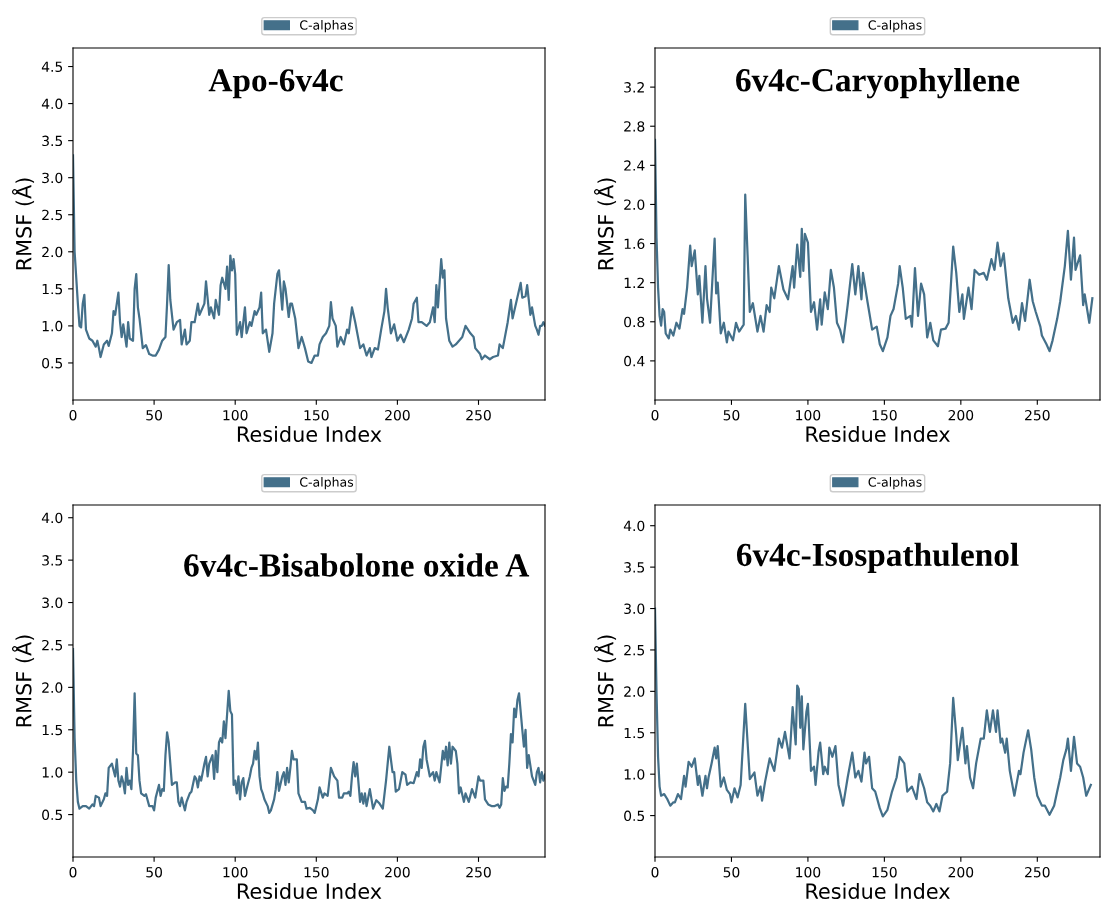 This screenshot has height=904, width=1115. What do you see at coordinates (634, 361) in the screenshot?
I see `y-tick-label: 0.4` at bounding box center [634, 361].